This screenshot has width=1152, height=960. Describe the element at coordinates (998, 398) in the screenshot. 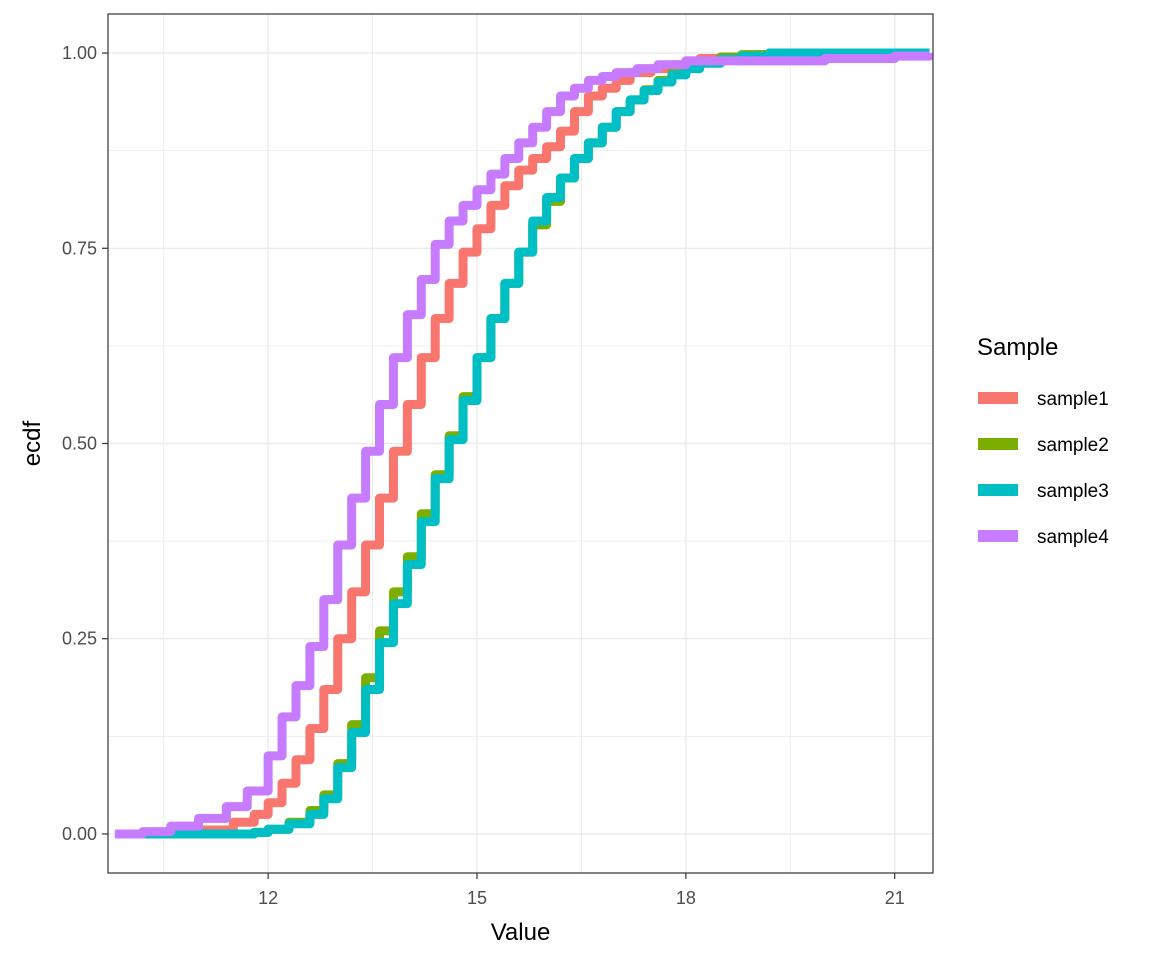

I see `legend-key-sample1` at that location.